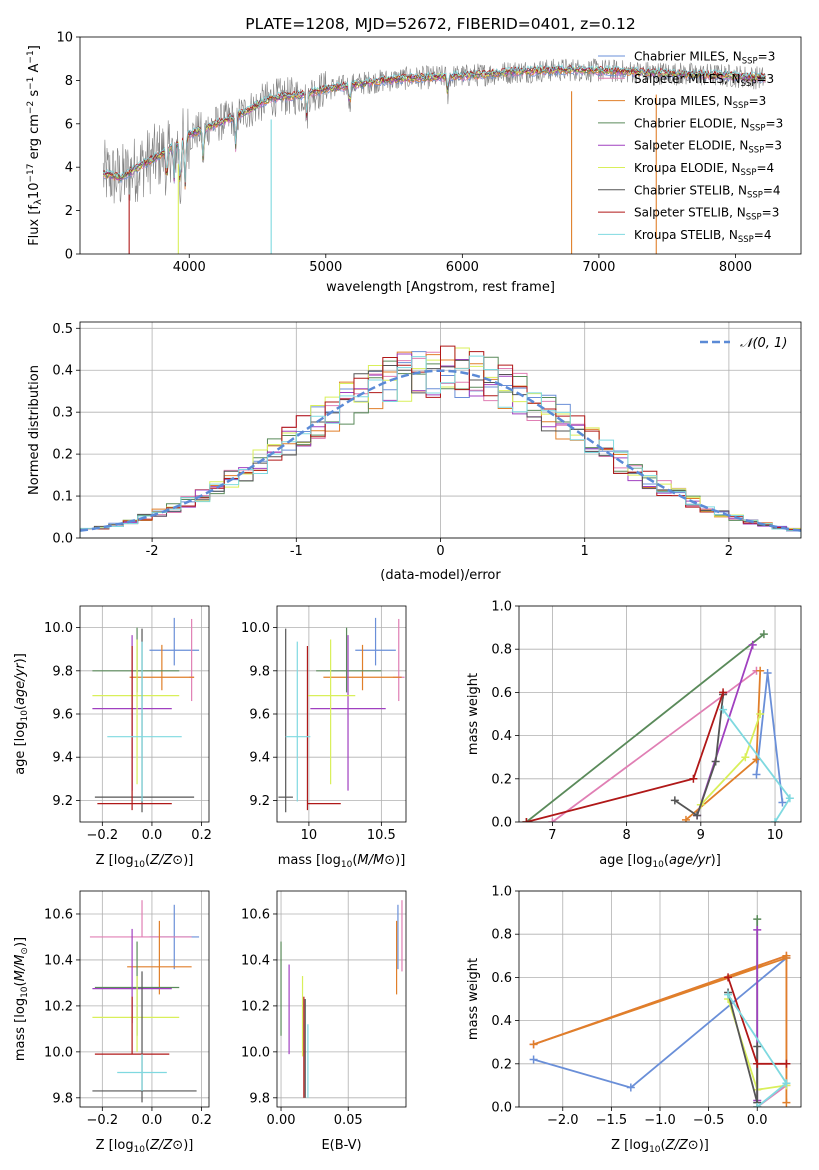 Image resolution: width=819 pixels, height=1170 pixels. I want to click on x-axis-label: age [log10(age/yr)], so click(660, 861).